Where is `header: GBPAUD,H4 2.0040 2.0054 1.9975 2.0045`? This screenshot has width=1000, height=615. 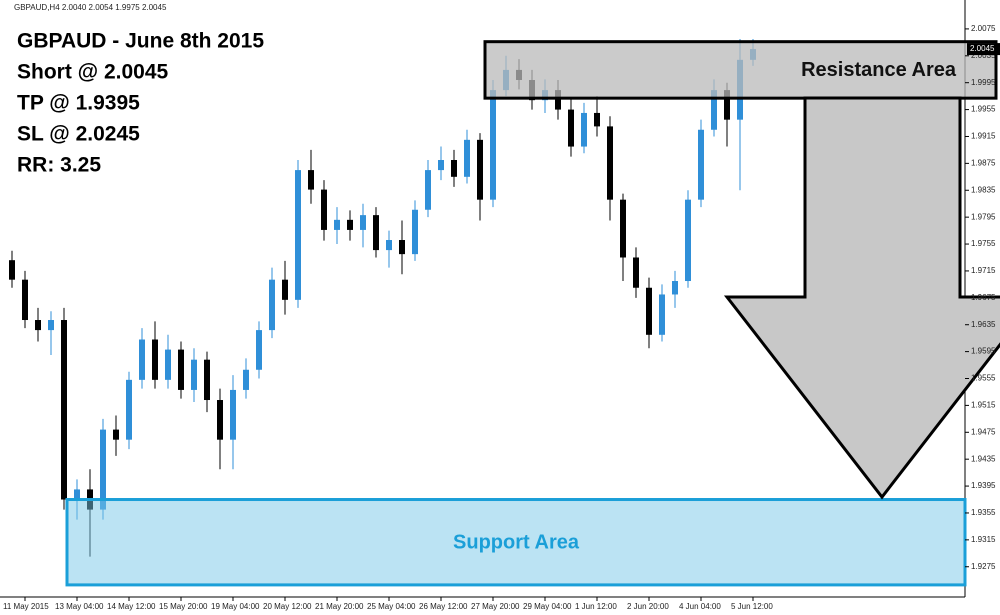
header: GBPAUD,H4 2.0040 2.0054 1.9975 2.0045 is located at coordinates (90, 7).